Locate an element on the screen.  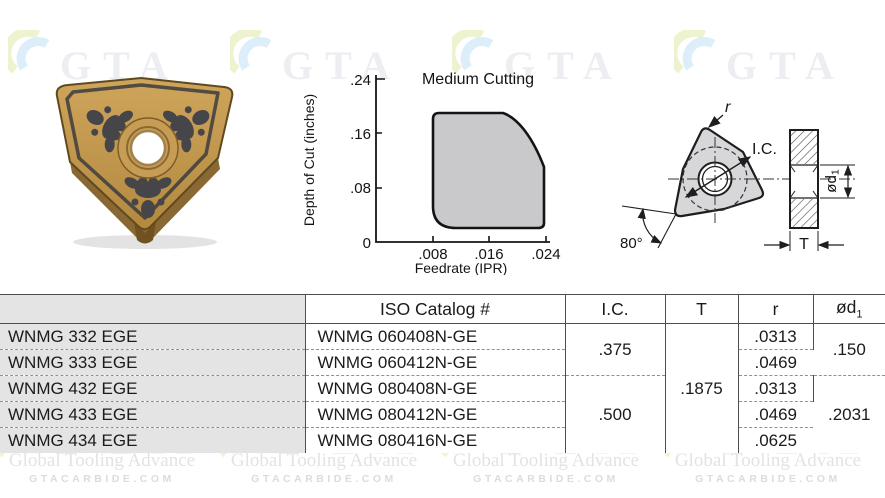
y-tick: .08 is located at coordinates (360, 188).